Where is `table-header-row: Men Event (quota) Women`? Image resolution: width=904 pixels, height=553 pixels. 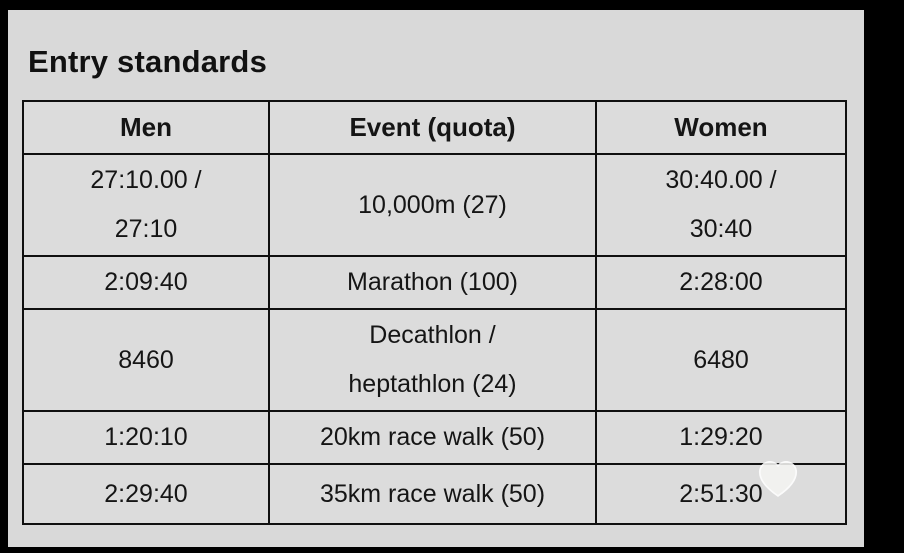
table-header-row: Men Event (quota) Women is located at coordinates (434, 127).